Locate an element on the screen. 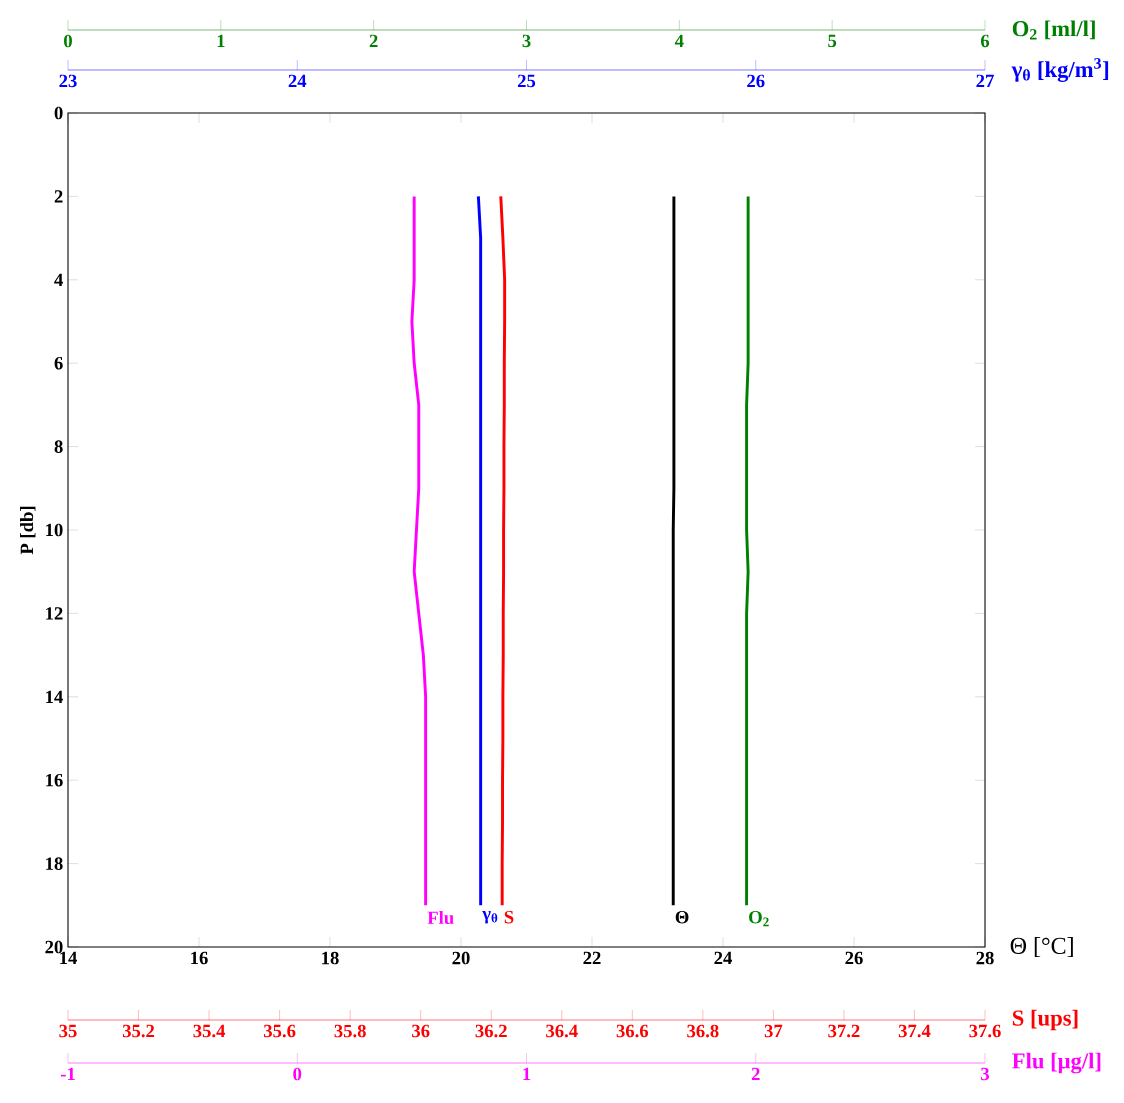 The image size is (1124, 1103). y-tick-label: 16 is located at coordinates (54, 780).